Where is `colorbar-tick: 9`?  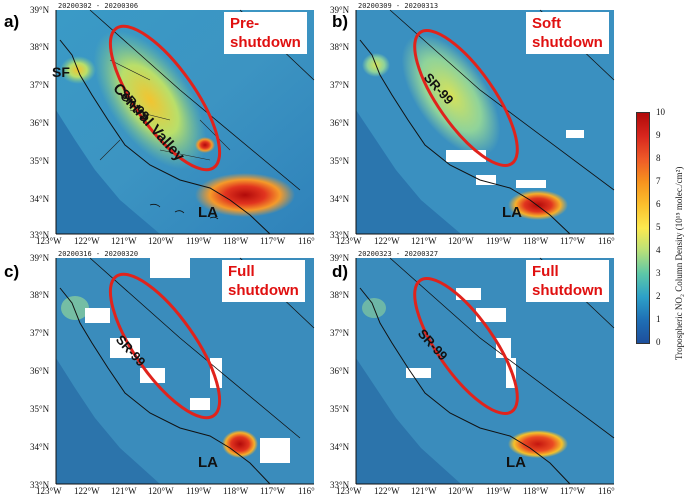
colorbar-tick: 9 is located at coordinates (658, 135).